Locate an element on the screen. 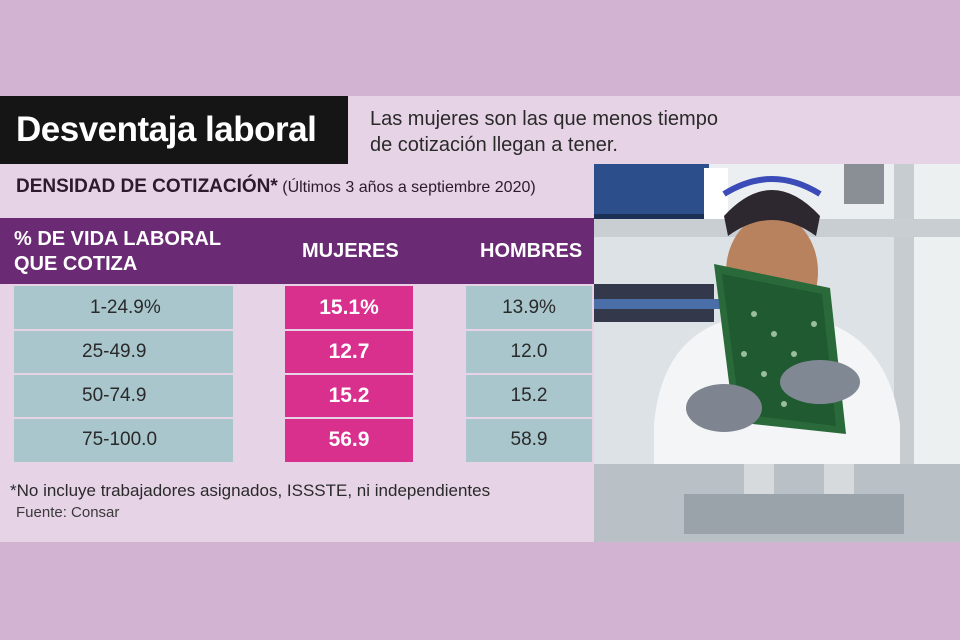 Image resolution: width=960 pixels, height=640 pixels. subtitle-line-1: Las mujeres son las que menos tiempo is located at coordinates (544, 119).